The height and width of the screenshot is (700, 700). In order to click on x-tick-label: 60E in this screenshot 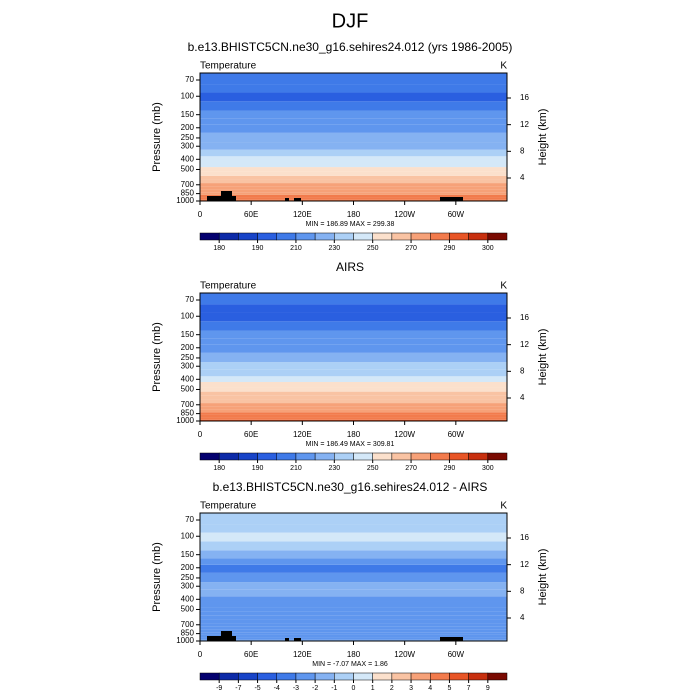, I will do `click(251, 654)`.